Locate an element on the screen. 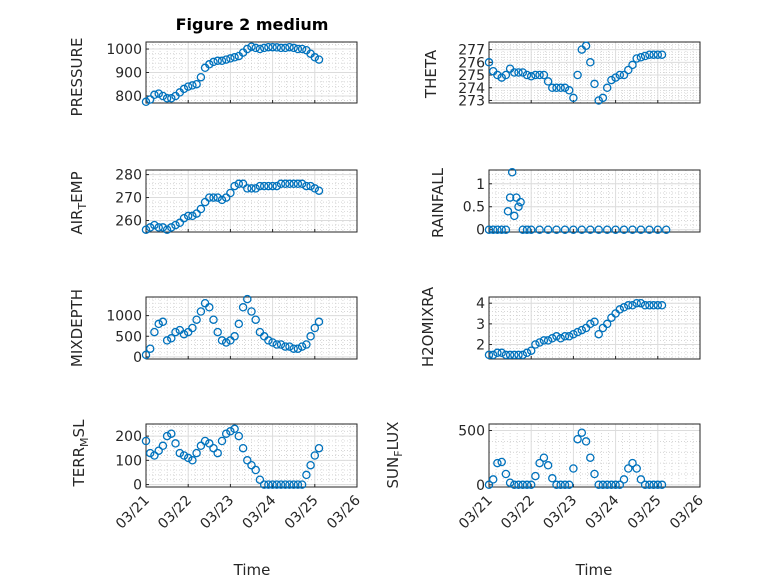  panel-sun-flux: 0 500 03/21 03/22 03/23 03/24 03/25 03/26 is located at coordinates (581, 477).